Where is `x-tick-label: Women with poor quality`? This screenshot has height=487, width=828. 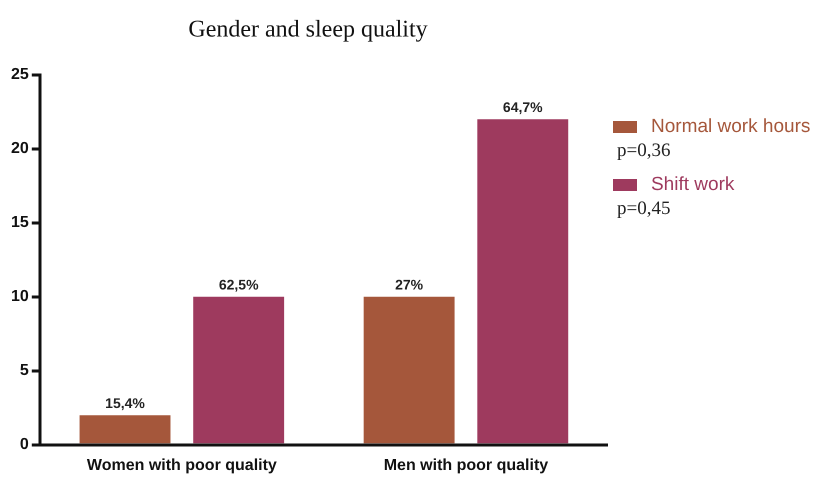
x-tick-label: Women with poor quality is located at coordinates (181, 465).